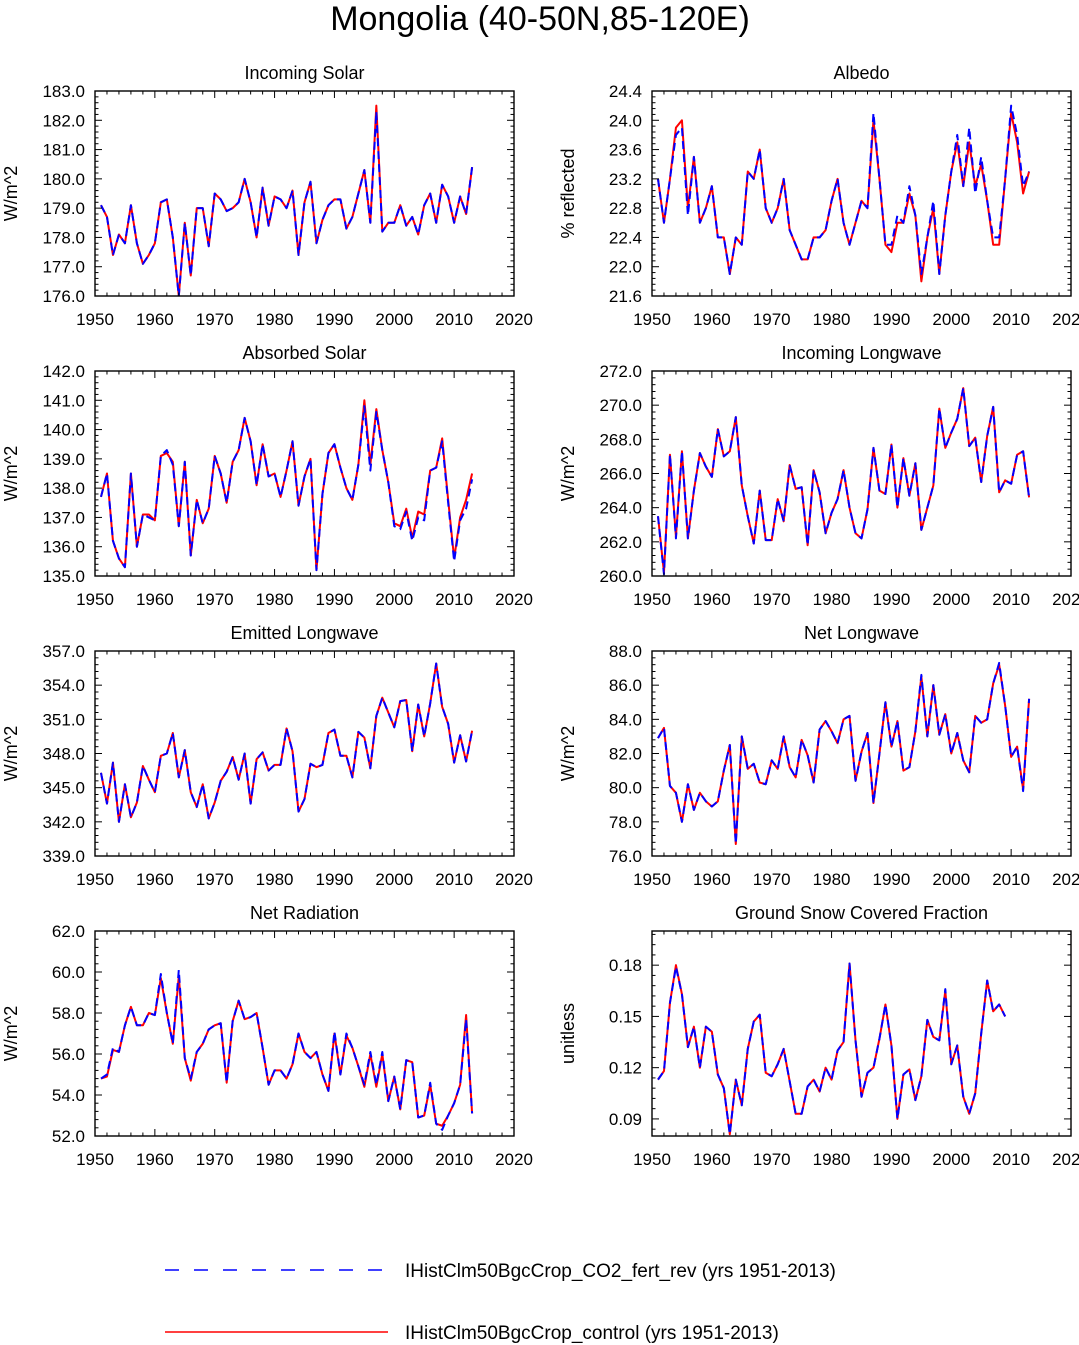  Describe the element at coordinates (861, 913) in the screenshot. I see `panel-title: Ground Snow Covered Fraction` at that location.